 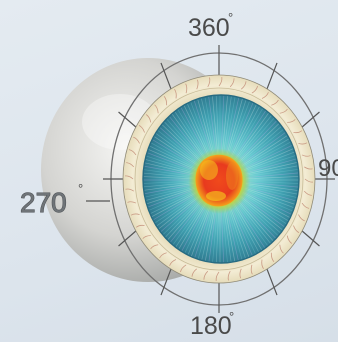 I want to click on label-top-360: 360 °, so click(x=210, y=26).